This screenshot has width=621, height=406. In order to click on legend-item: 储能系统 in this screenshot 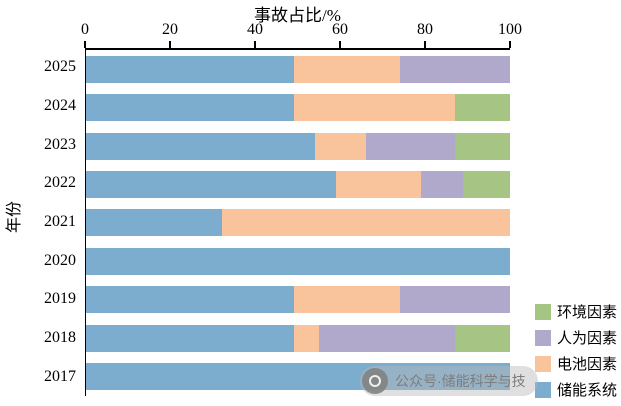, I will do `click(575, 389)`.